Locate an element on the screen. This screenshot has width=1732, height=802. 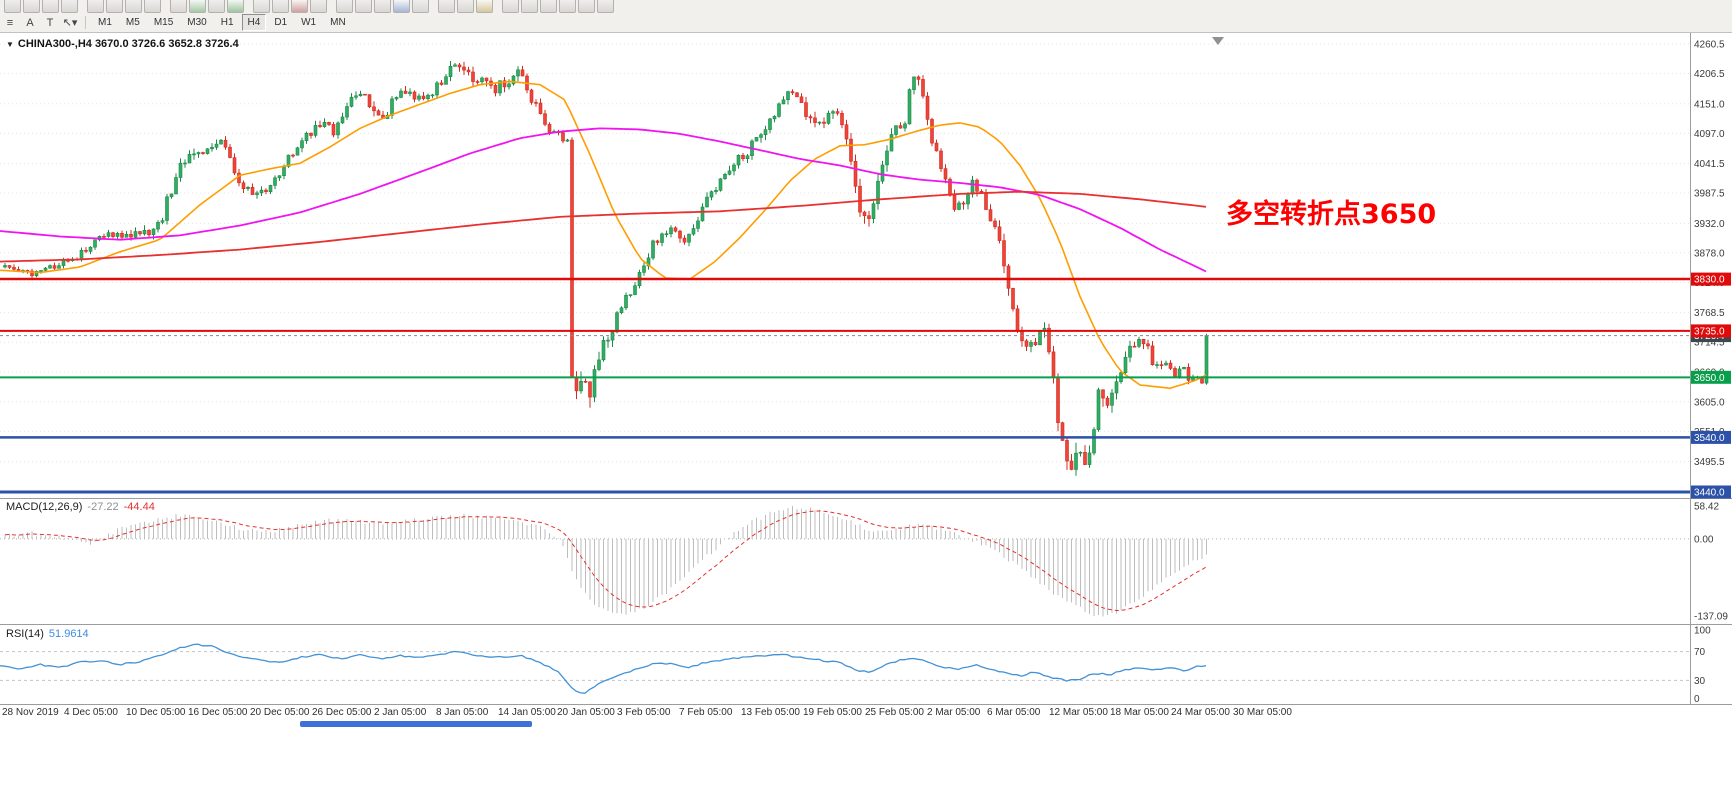
symbol-dropdown-icon: ▼ is located at coordinates (10, 44).